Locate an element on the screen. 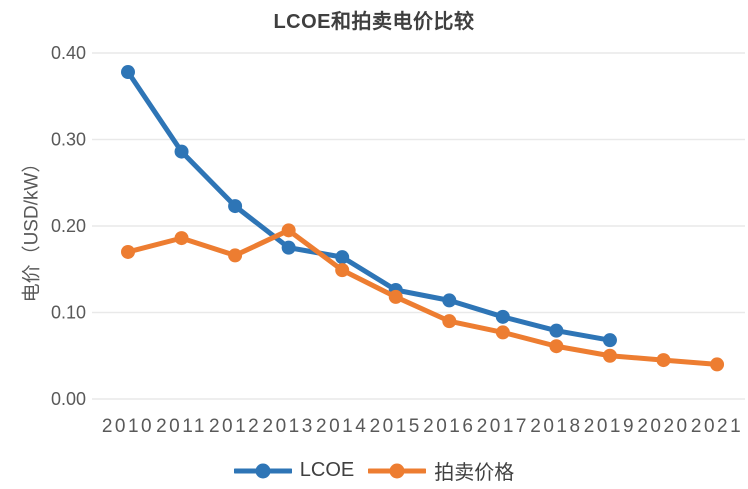 This screenshot has width=748, height=489. x-tick-label: 2021 is located at coordinates (717, 426).